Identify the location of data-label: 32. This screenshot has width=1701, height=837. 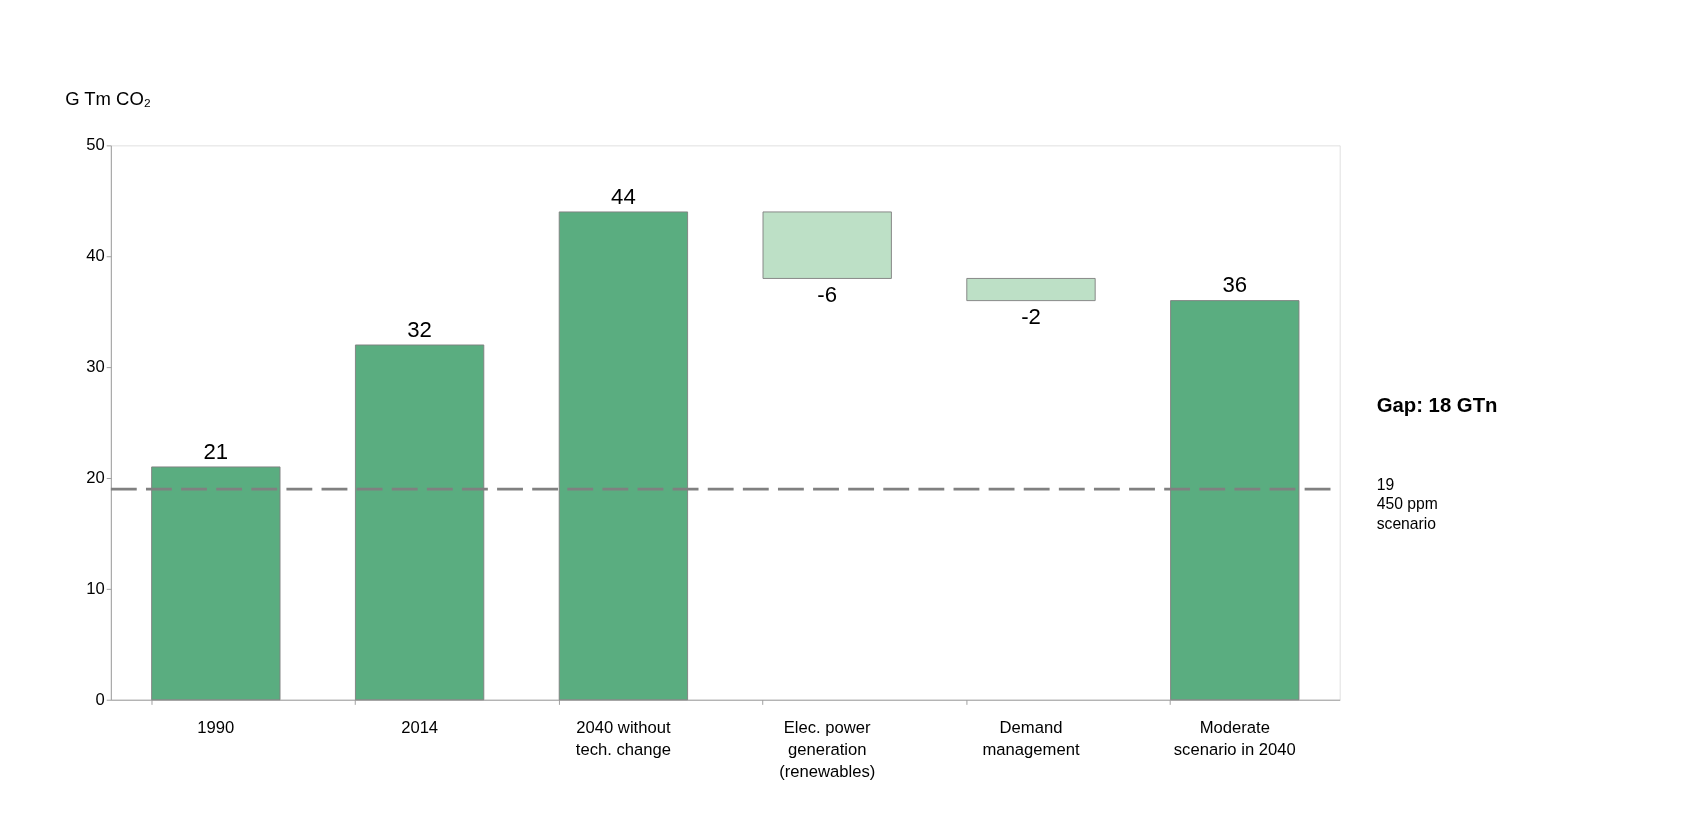
(419, 329).